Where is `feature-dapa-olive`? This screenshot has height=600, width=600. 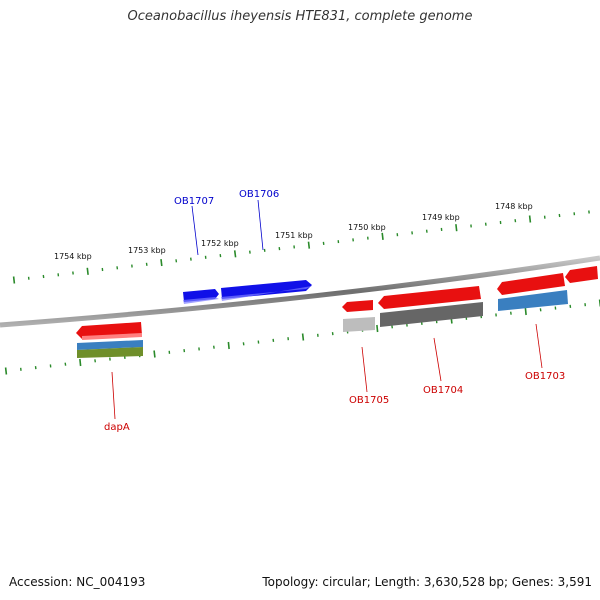
feature-dapa-olive is located at coordinates (110, 352).